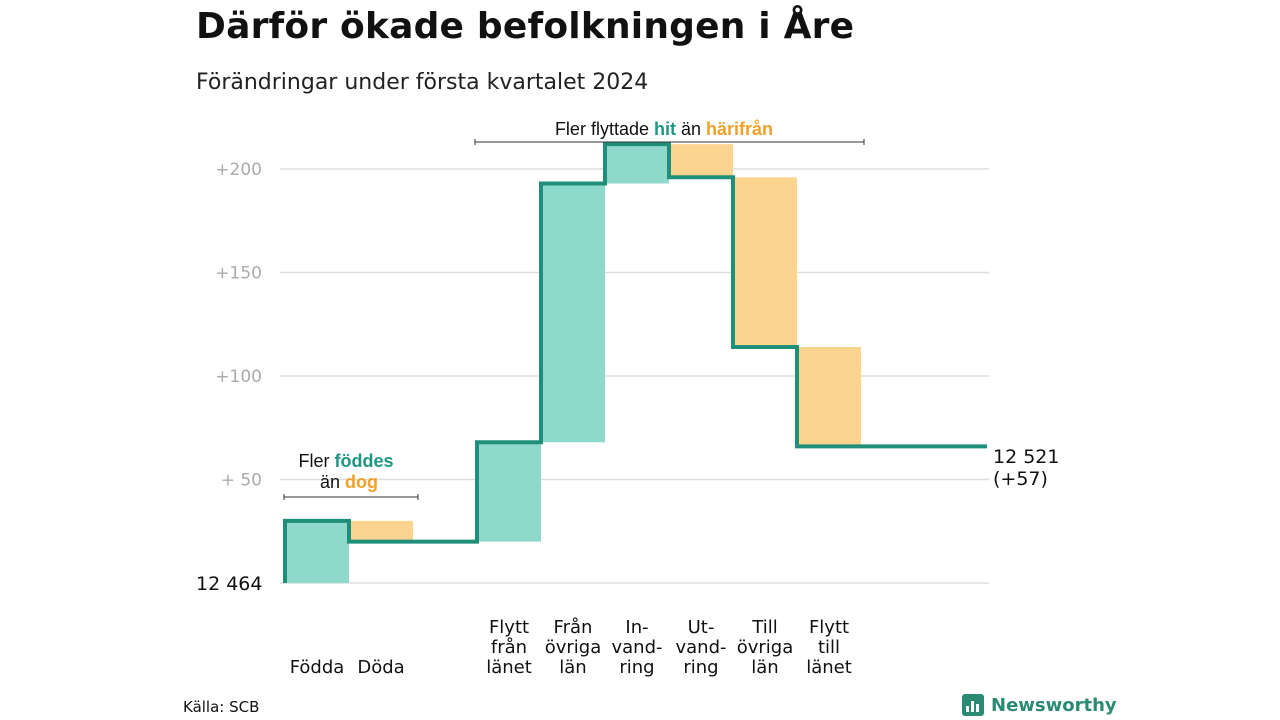 This screenshot has height=720, width=1280. What do you see at coordinates (700, 647) in the screenshot?
I see `category-label: Ut-vand-ring` at bounding box center [700, 647].